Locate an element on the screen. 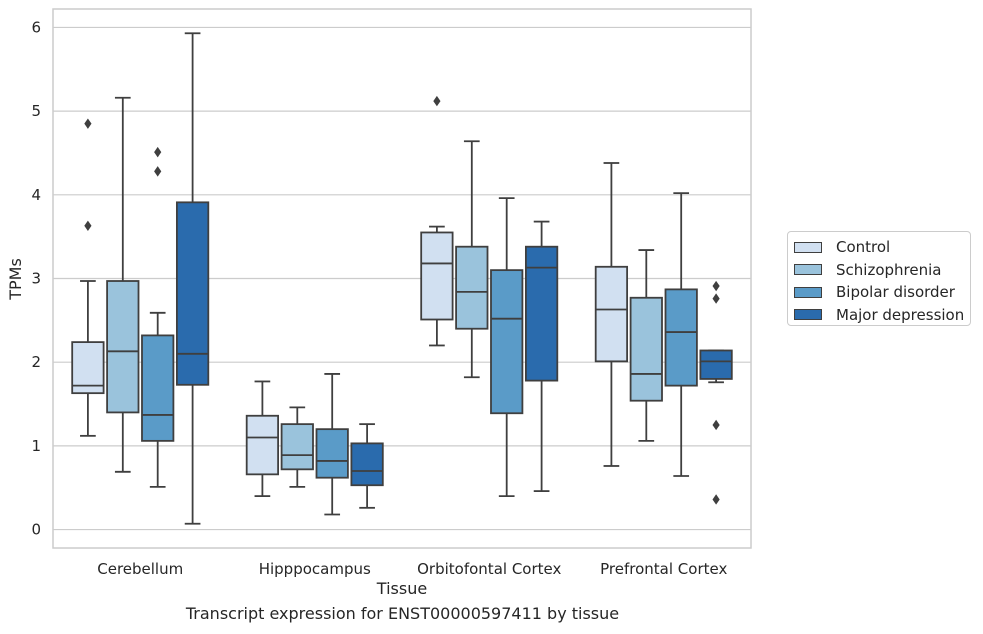  y-axis-label: TPMs is located at coordinates (15, 279).